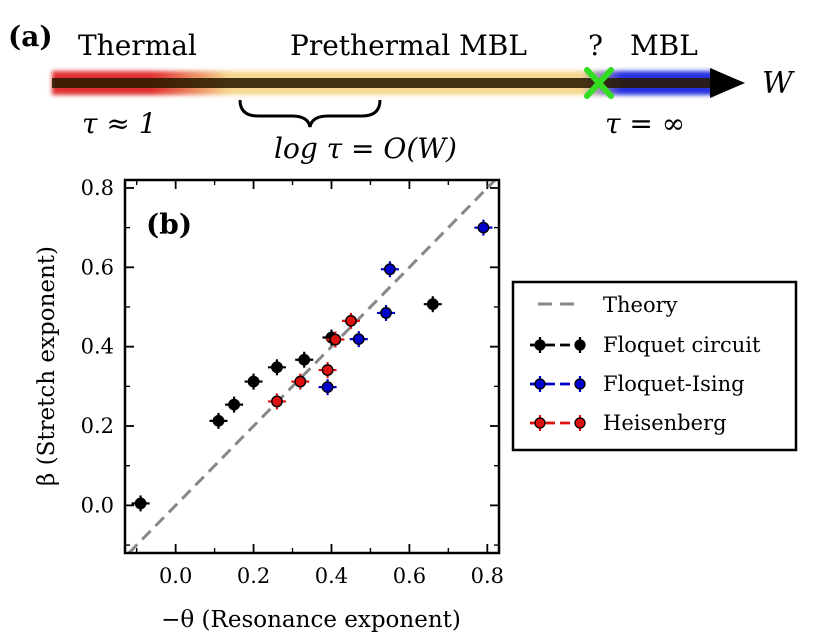  I want to click on y-axis-label: β (Stretch exponent), so click(47, 366).